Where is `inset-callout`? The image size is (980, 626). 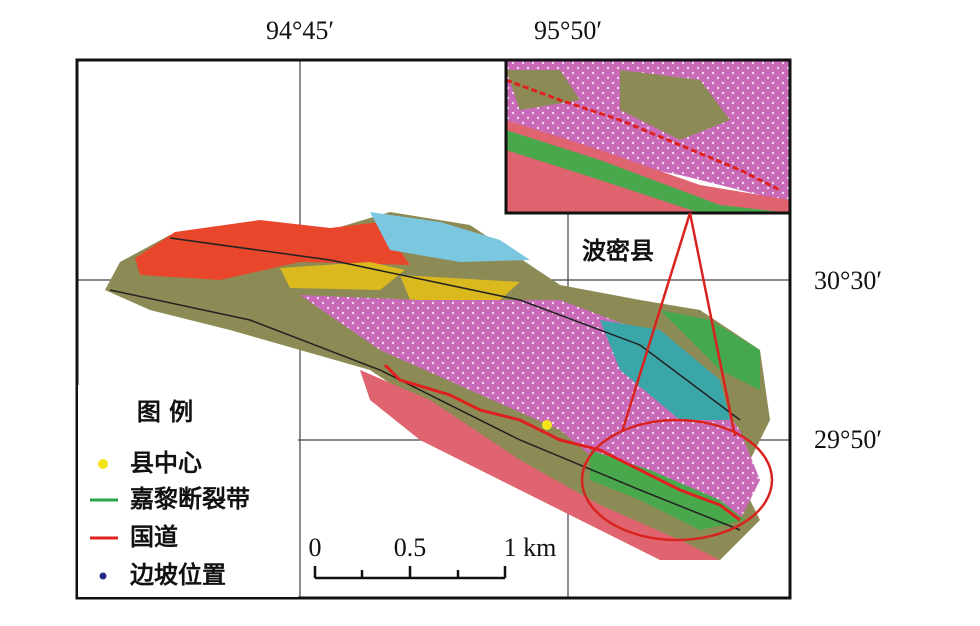 inset-callout is located at coordinates (677, 377).